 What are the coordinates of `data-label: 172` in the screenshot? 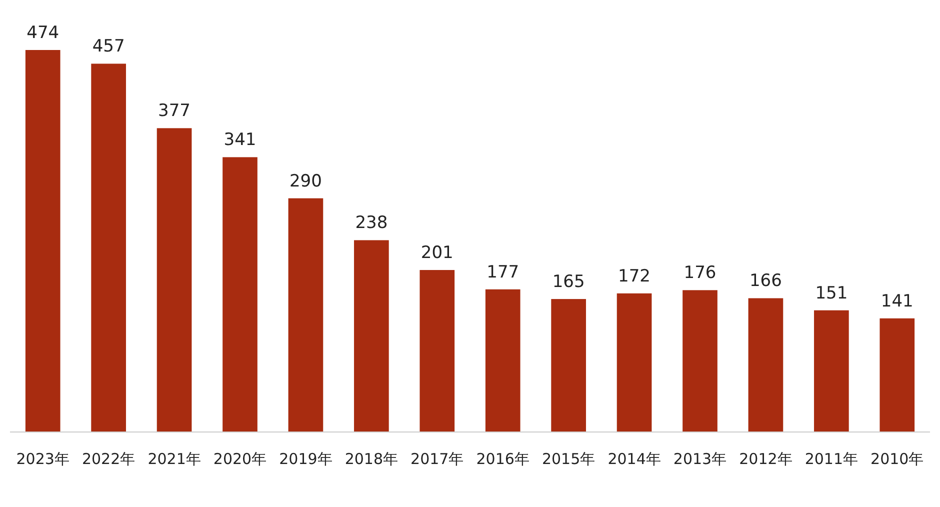 It's located at (634, 276).